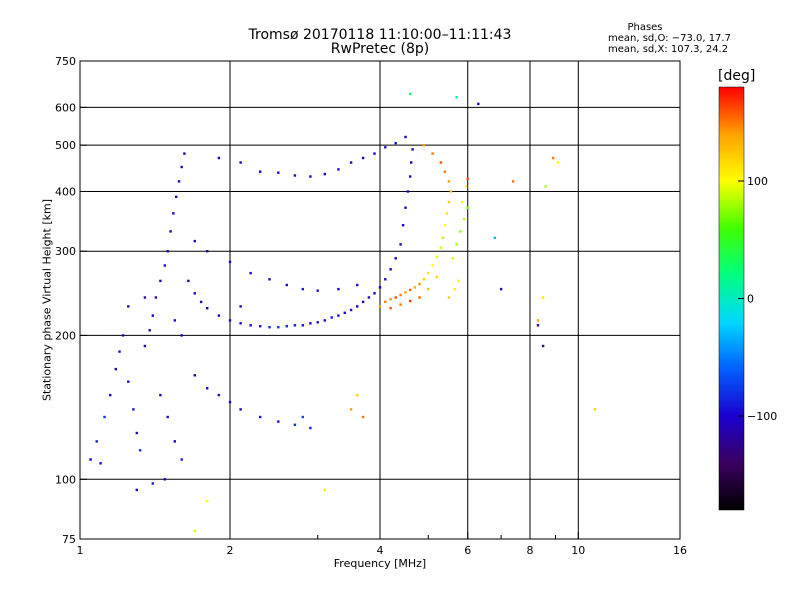 This screenshot has width=800, height=600. Describe the element at coordinates (380, 35) in the screenshot. I see `chart-title-line1: Tromsø 20170118 11:10:00–11:11:43` at that location.